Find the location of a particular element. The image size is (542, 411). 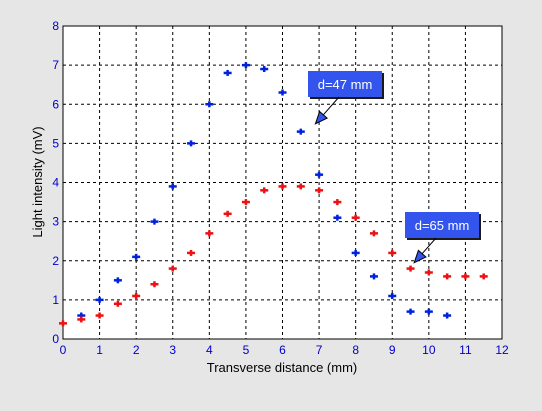

x-tick-label: 1 is located at coordinates (99, 350).